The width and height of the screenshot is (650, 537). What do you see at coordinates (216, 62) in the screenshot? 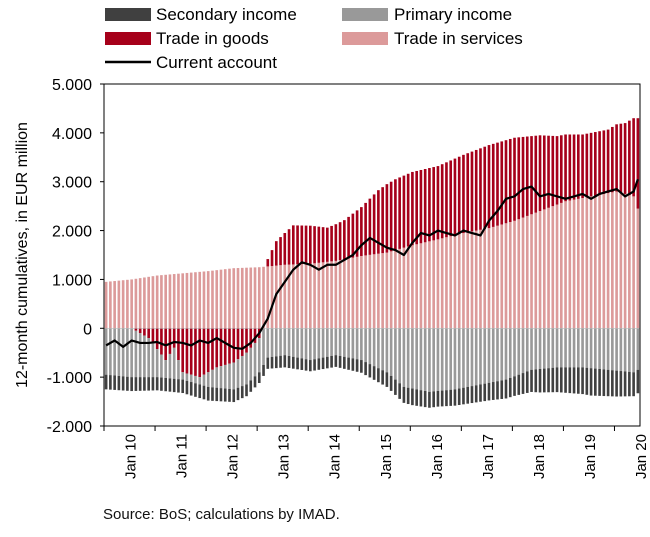
I see `legend-label-current-account: Current account` at bounding box center [216, 62].